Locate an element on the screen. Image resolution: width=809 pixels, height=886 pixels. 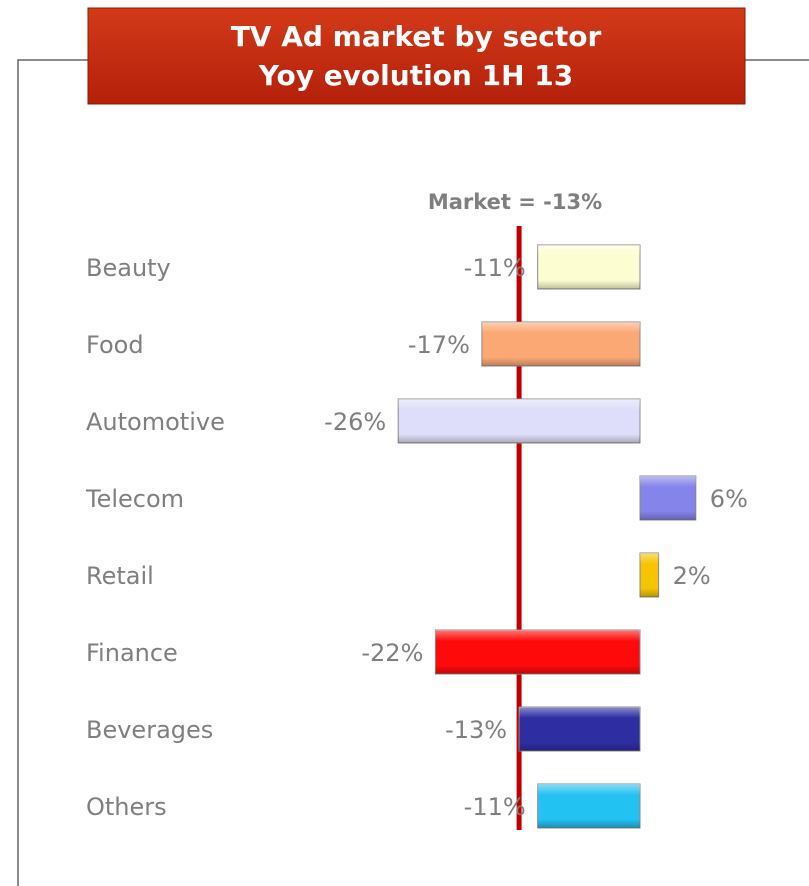
value-label: -17% is located at coordinates (439, 345).